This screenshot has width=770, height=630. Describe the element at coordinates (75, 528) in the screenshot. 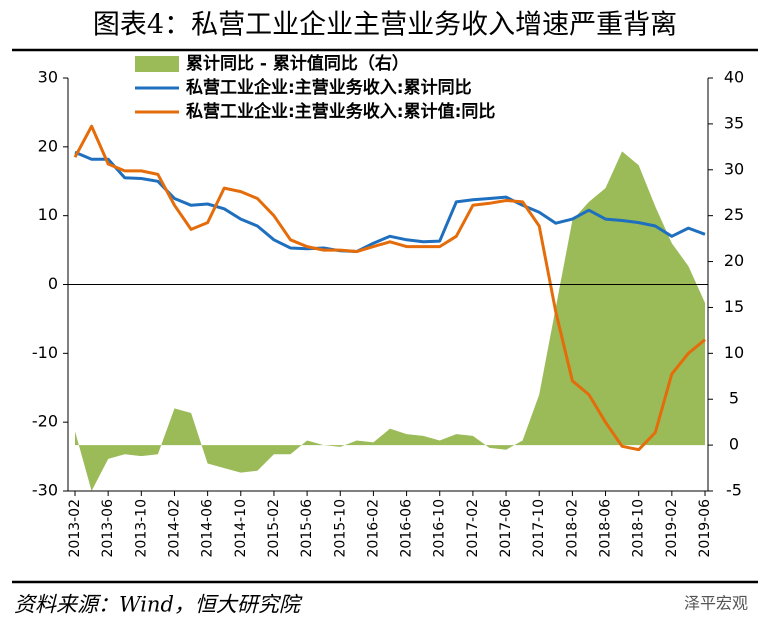

I see `x-tick-label: 2013-02` at that location.